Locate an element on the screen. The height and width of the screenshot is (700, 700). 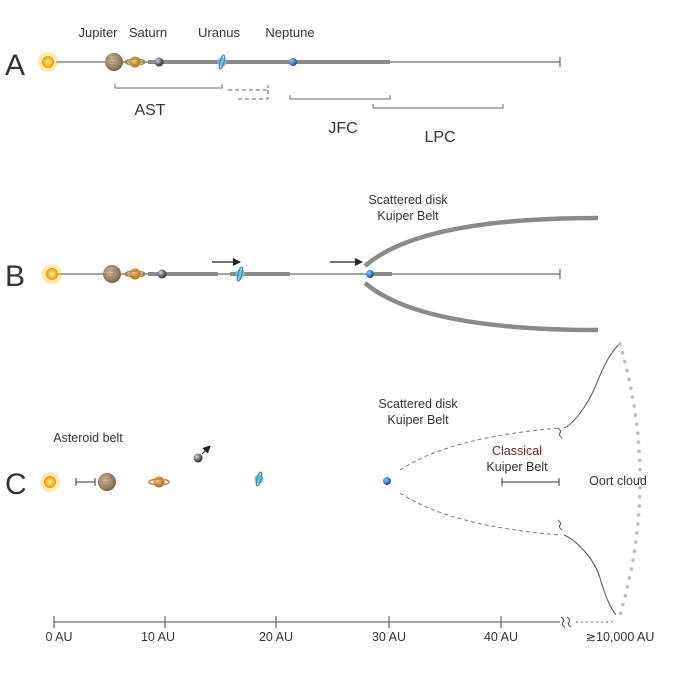
saturn-icon is located at coordinates (159, 482).